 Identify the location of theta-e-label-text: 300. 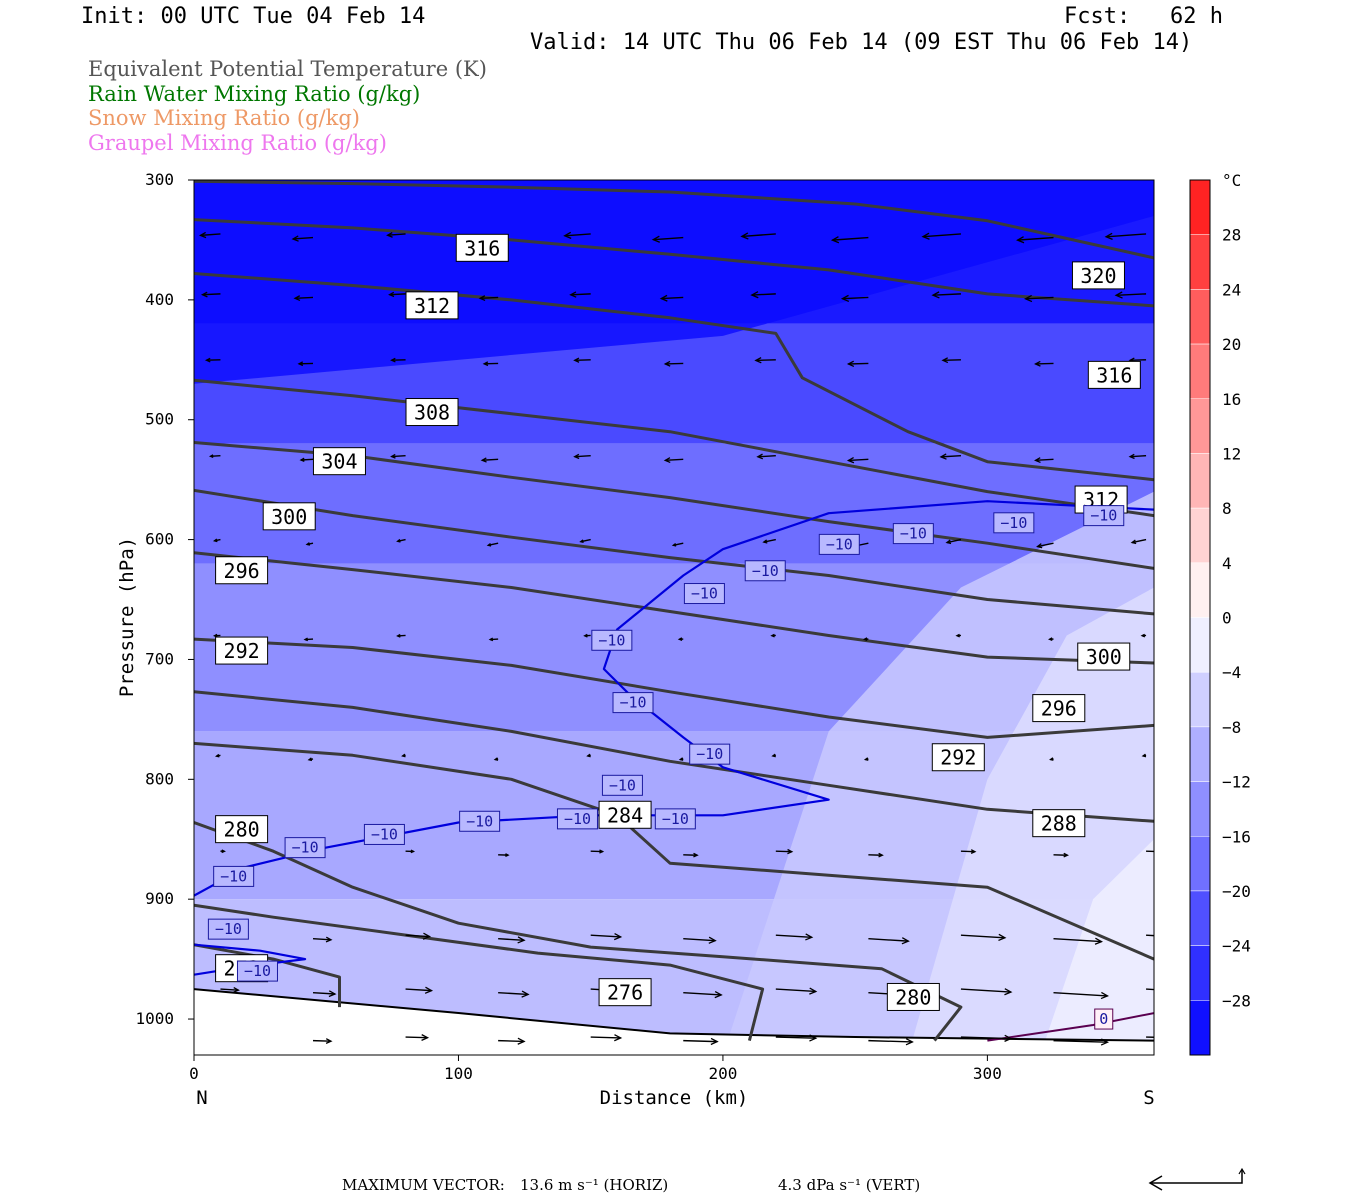
(1104, 657).